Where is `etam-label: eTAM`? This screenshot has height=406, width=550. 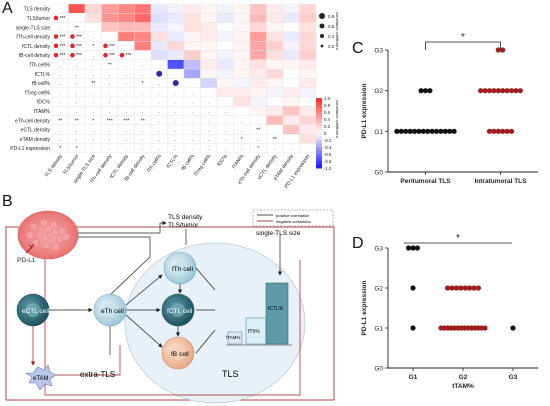 etam-label: eTAM is located at coordinates (41, 379).